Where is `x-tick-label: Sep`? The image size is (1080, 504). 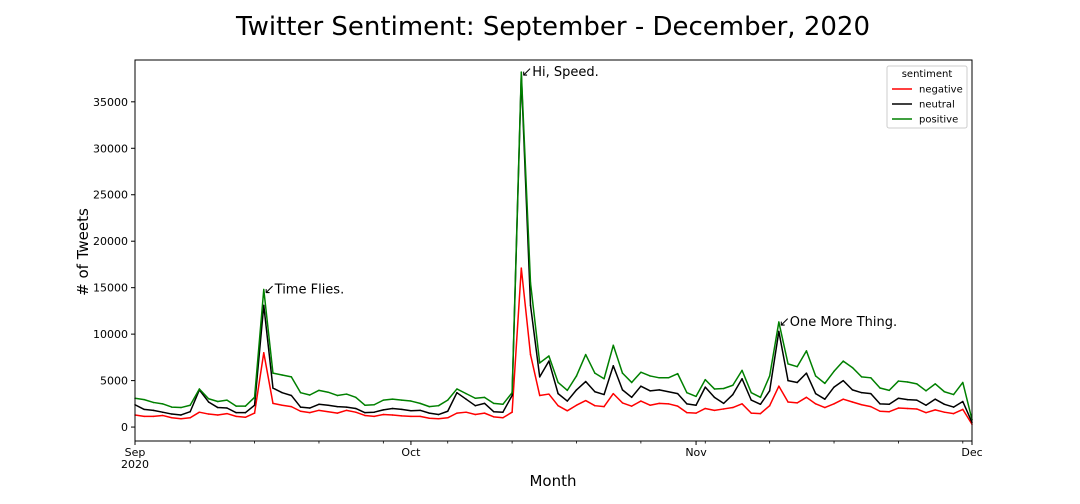
x-tick-label: Sep is located at coordinates (135, 452).